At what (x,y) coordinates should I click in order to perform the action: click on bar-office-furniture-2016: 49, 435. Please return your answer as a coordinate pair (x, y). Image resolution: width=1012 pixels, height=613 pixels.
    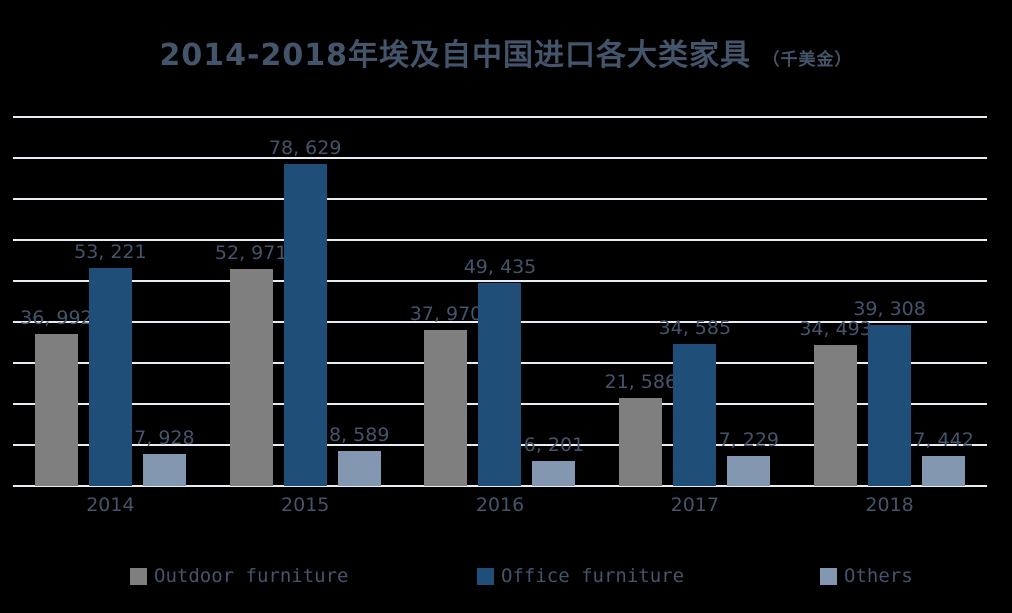
    Looking at the image, I should click on (500, 371).